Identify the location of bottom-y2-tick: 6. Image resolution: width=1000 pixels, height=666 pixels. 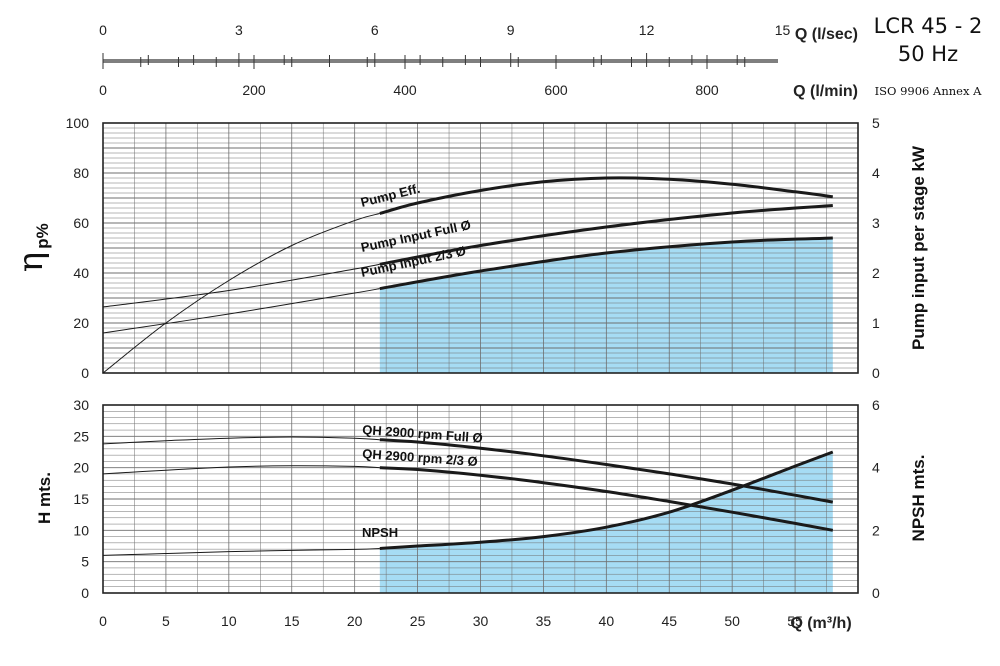
(876, 405).